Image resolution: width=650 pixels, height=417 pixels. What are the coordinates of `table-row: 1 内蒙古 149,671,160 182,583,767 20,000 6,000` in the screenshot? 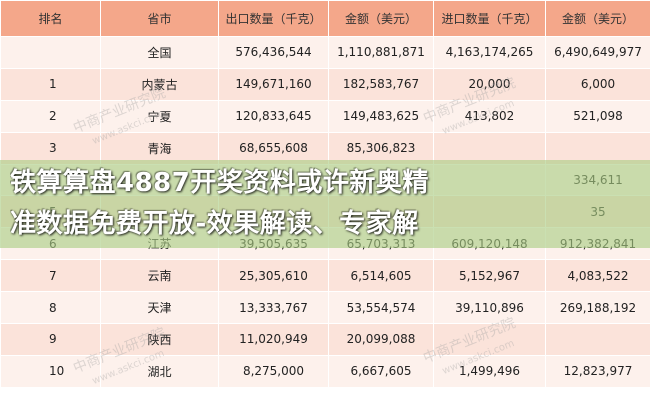 It's located at (325, 84).